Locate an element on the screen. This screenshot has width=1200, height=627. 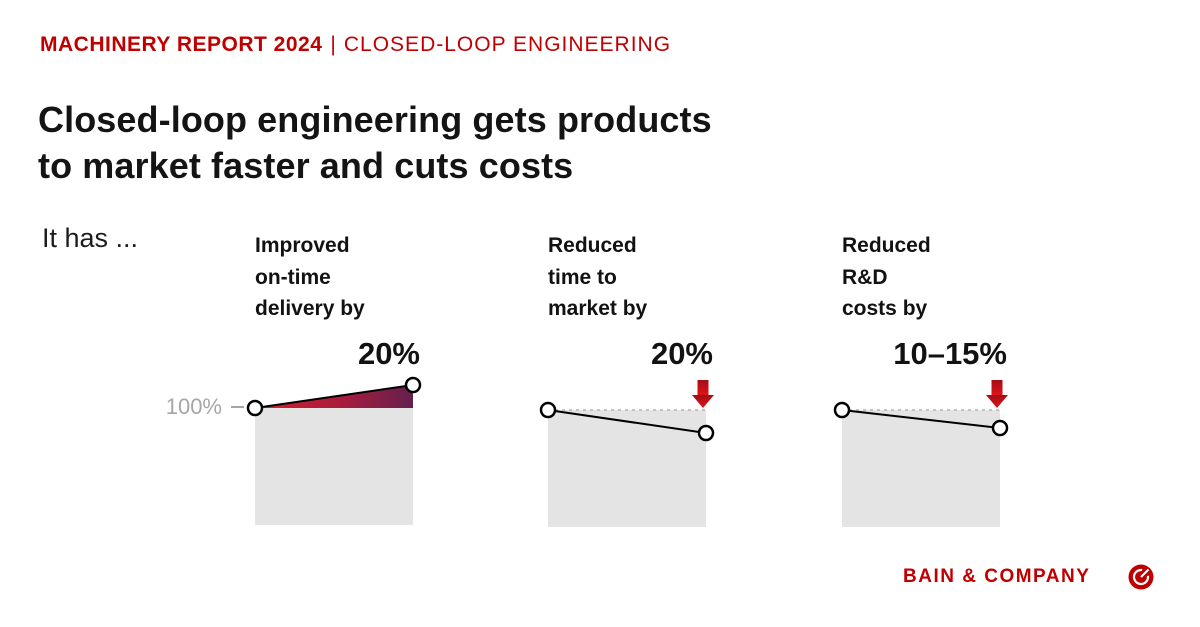
brand-wordmark: BAIN & COMPANY is located at coordinates (997, 576).